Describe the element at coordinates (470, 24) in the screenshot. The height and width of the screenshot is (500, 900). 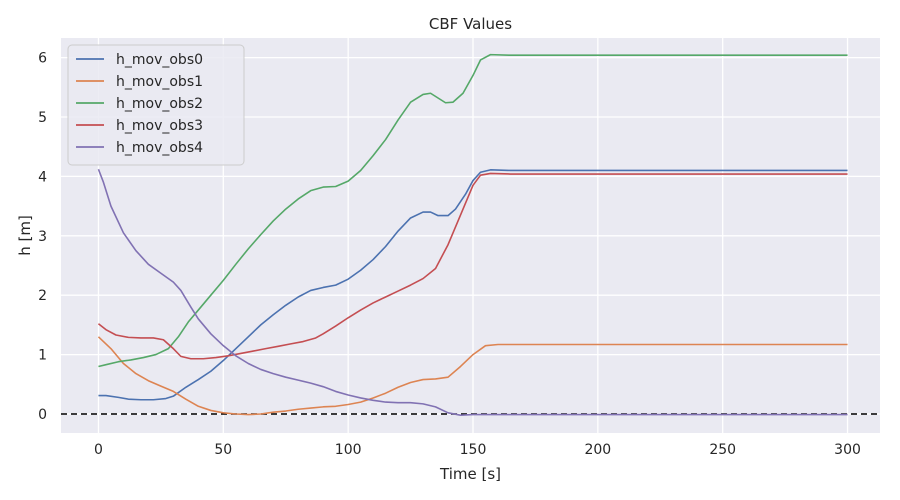
I see `chart-title: CBF Values` at that location.